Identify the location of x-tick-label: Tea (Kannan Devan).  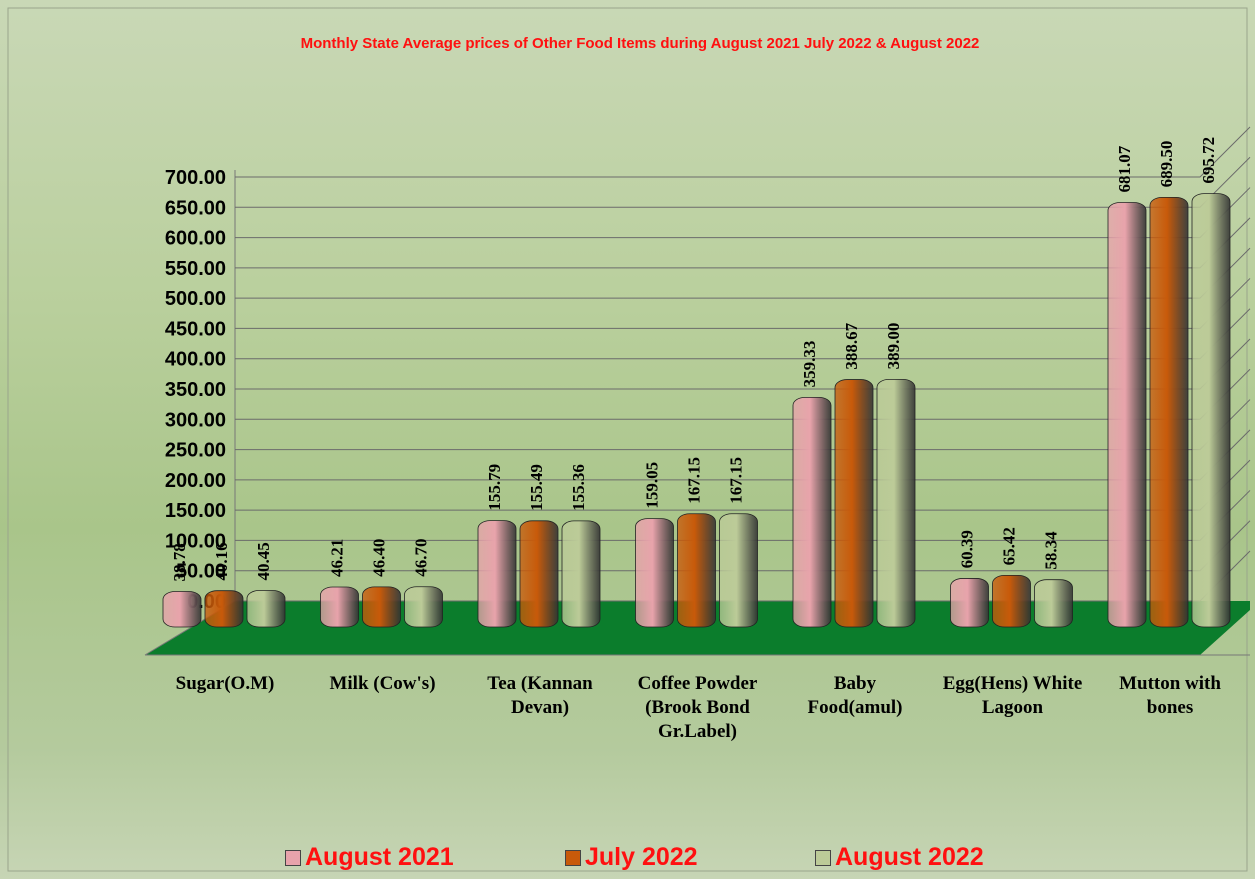
(540, 695).